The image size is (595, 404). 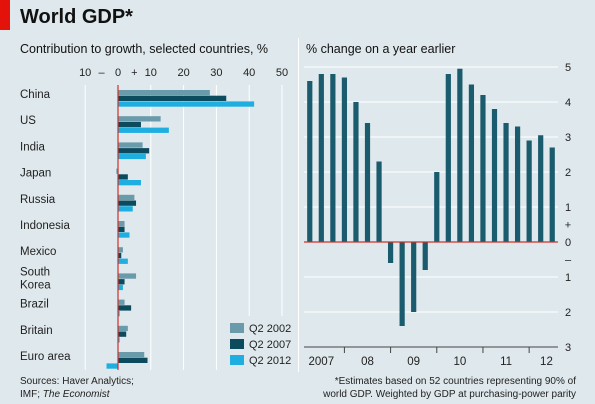 I want to click on category-label: Euro area, so click(x=45, y=357).